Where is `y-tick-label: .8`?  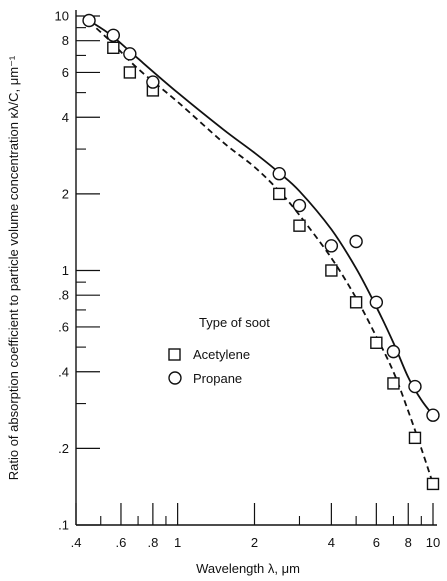 y-tick-label: .8 is located at coordinates (63, 295).